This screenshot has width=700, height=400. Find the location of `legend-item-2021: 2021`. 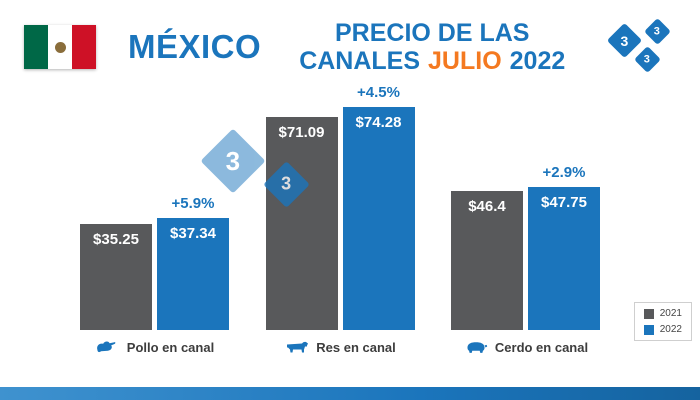

legend-item-2021: 2021 is located at coordinates (662, 313).